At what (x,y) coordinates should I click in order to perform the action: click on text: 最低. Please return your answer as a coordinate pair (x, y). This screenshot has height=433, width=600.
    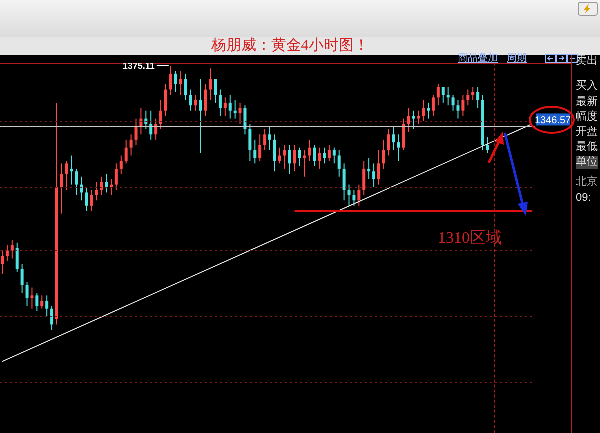
    Looking at the image, I should click on (587, 147).